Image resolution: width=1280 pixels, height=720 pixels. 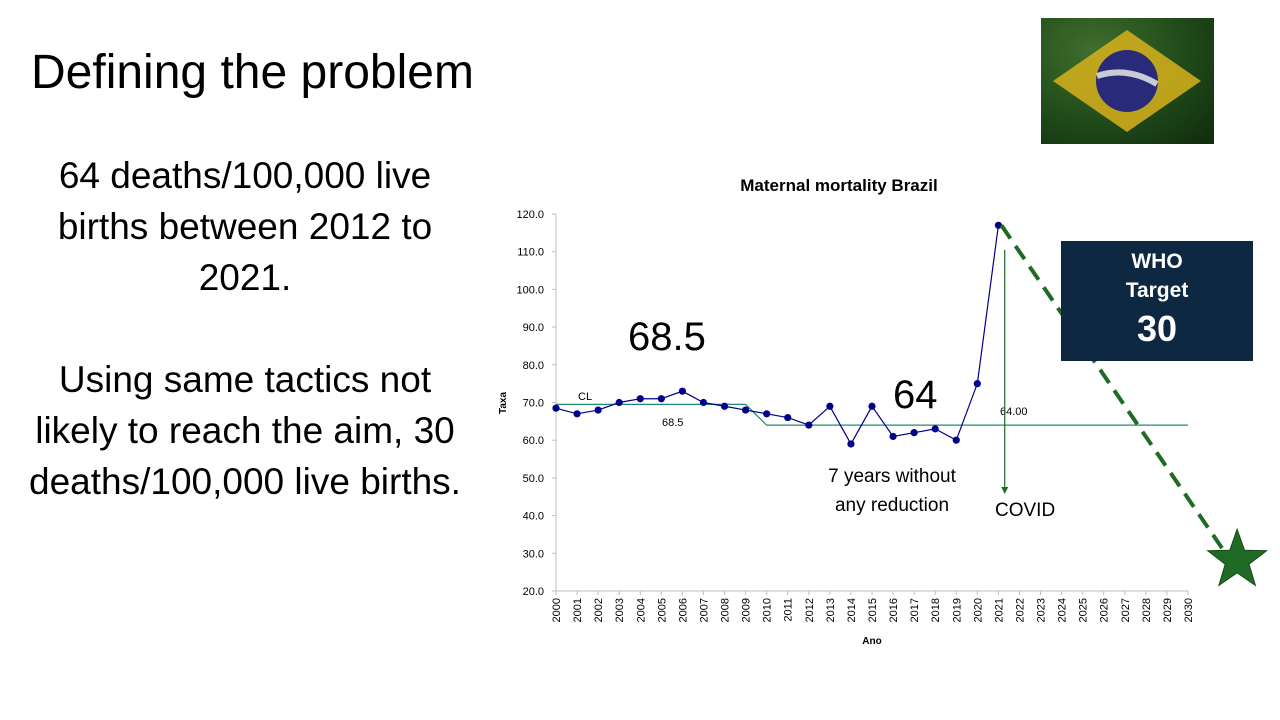 What do you see at coordinates (620, 610) in the screenshot?
I see `x-tick-label: 2003` at bounding box center [620, 610].